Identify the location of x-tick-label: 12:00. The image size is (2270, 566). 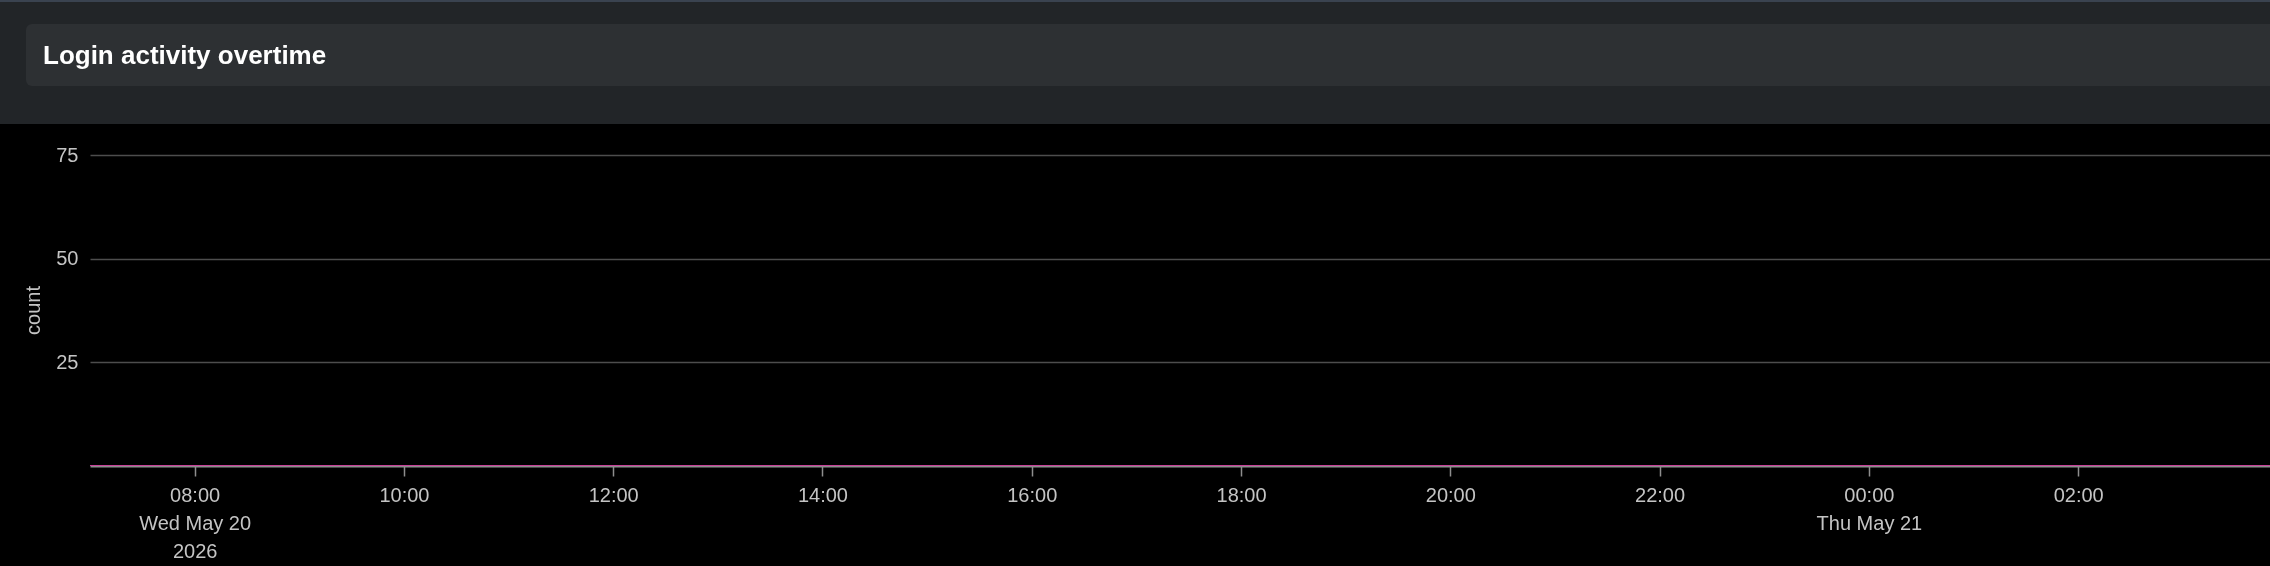
(613, 494).